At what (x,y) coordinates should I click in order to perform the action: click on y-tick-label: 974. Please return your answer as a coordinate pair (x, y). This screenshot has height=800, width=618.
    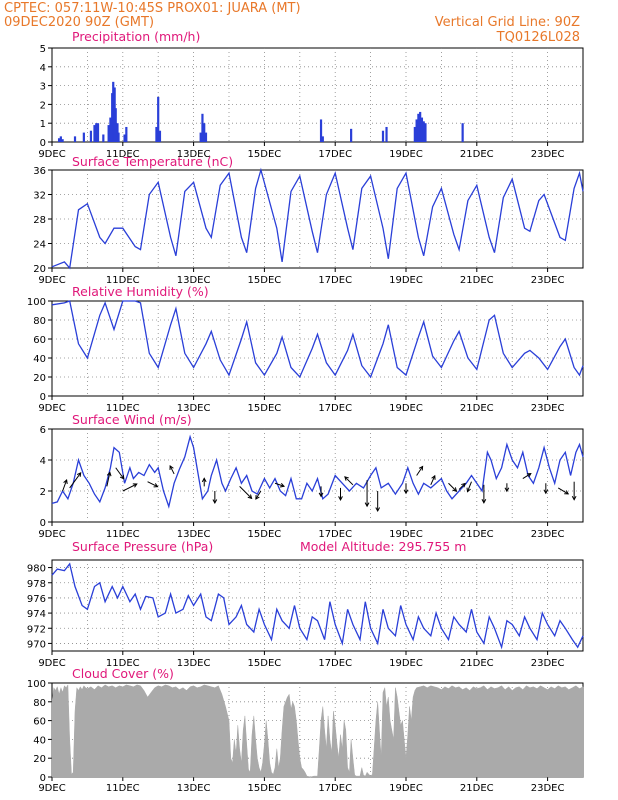
    Looking at the image, I should click on (36, 614).